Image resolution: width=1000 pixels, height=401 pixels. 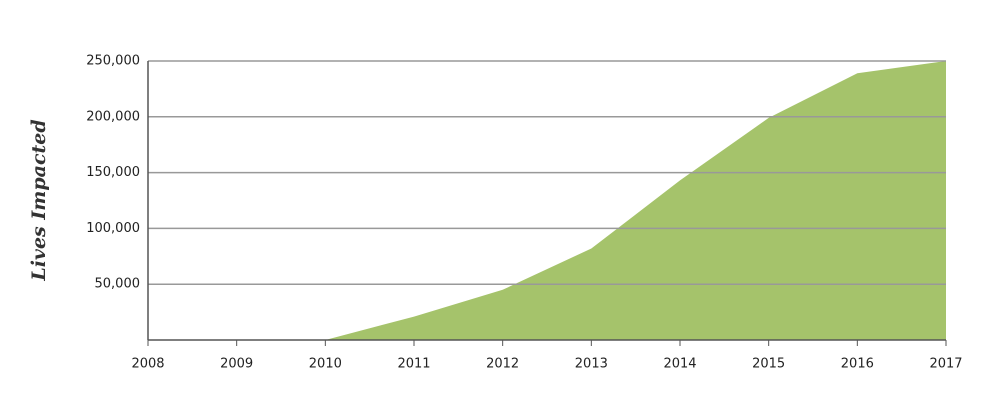 What do you see at coordinates (325, 364) in the screenshot?
I see `x-tick-label: 2010` at bounding box center [325, 364].